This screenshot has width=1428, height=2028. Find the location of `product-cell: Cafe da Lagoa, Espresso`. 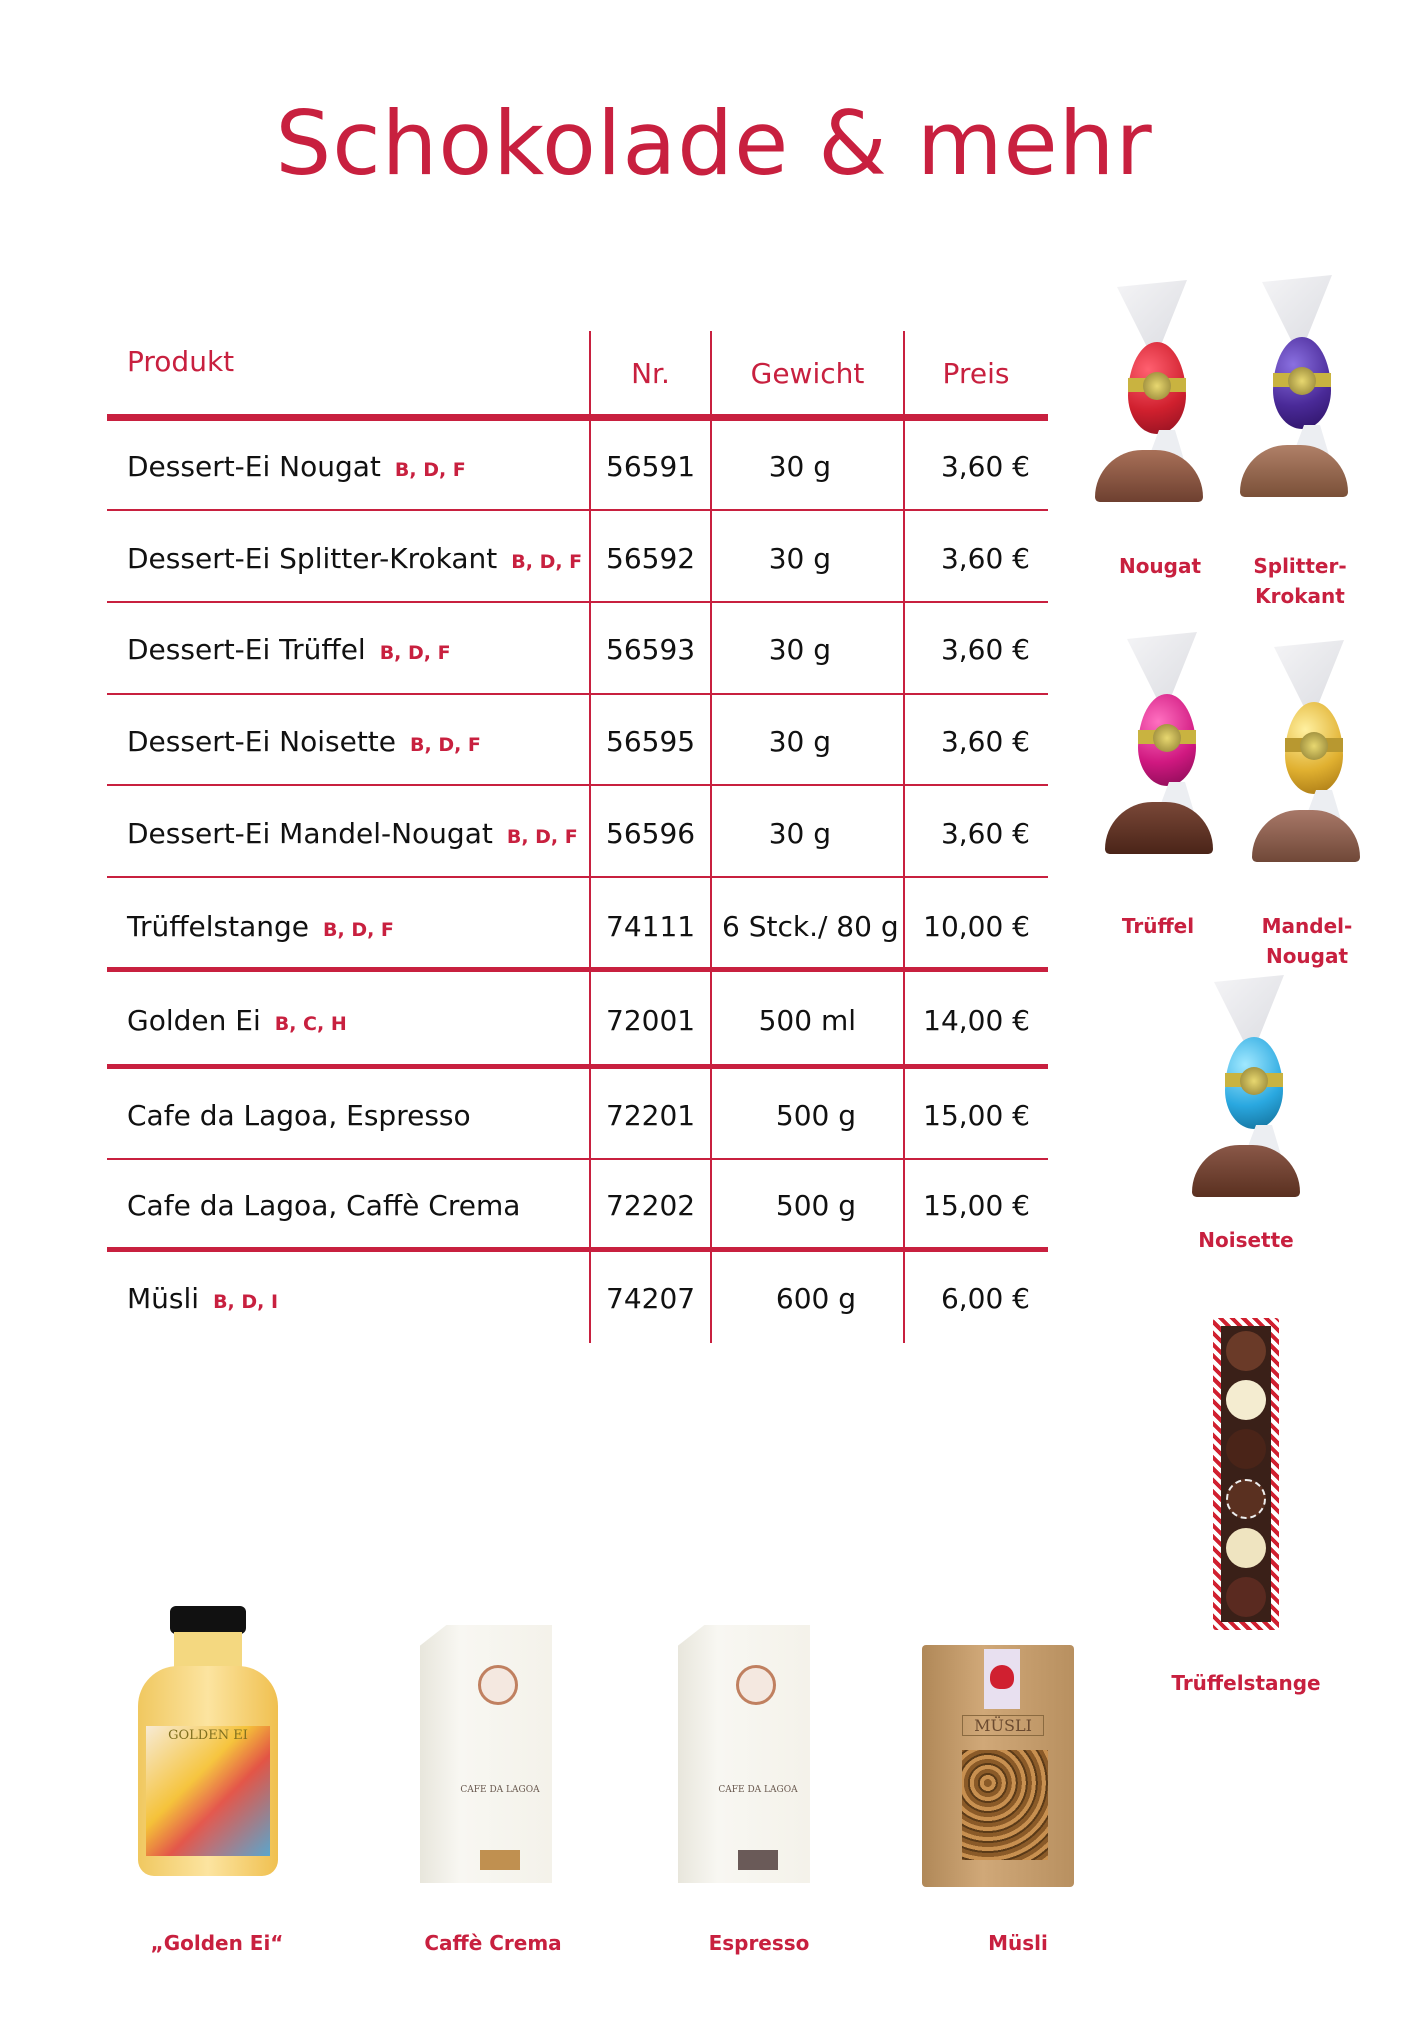

product-cell: Cafe da Lagoa, Espresso is located at coordinates (306, 1116).